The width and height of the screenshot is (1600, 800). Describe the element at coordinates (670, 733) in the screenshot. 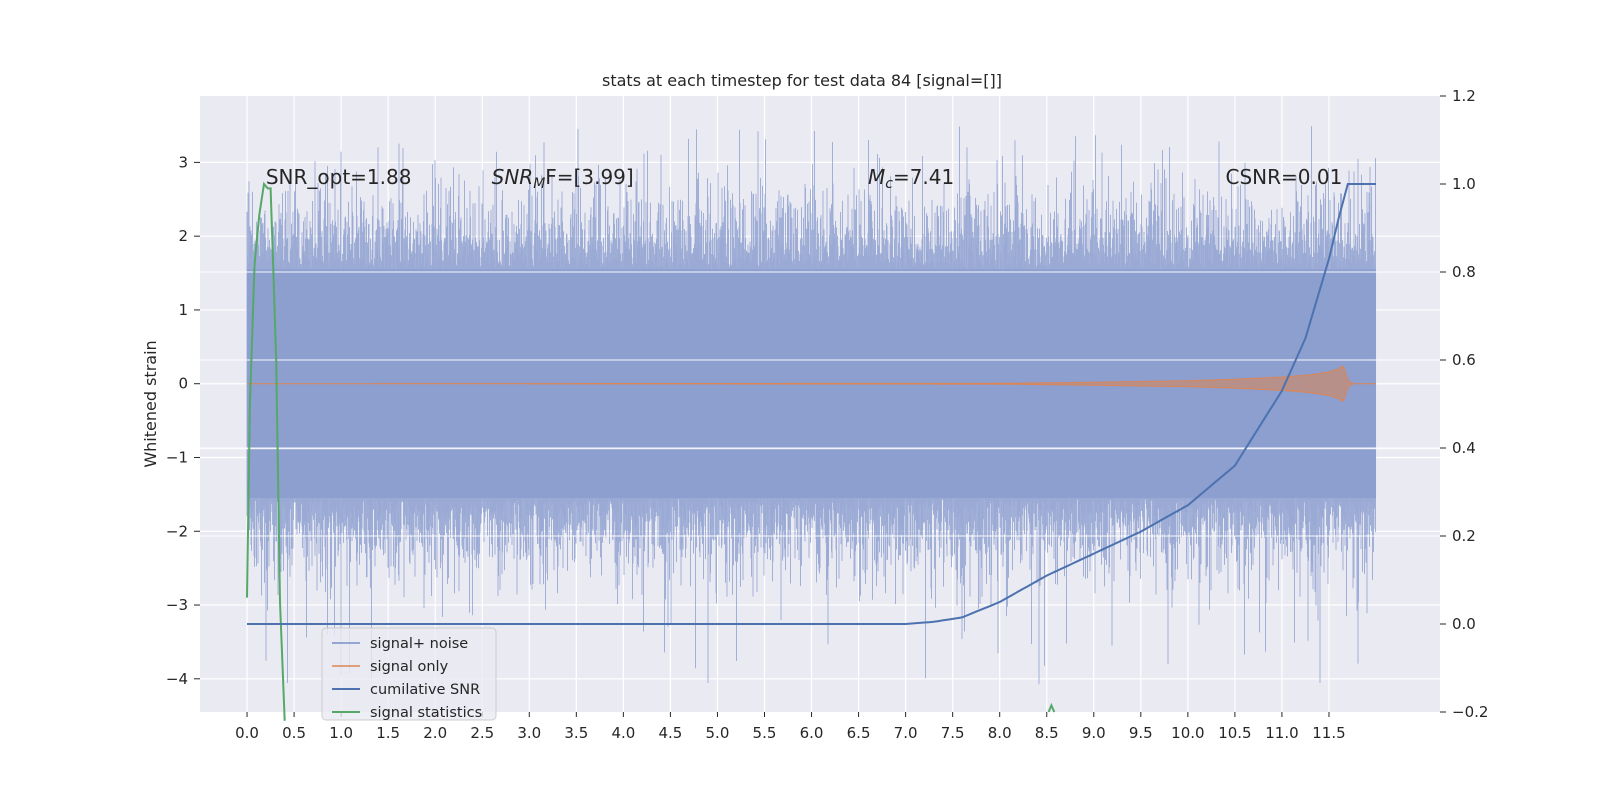

I see `x-tick-label-9: 4.5` at that location.